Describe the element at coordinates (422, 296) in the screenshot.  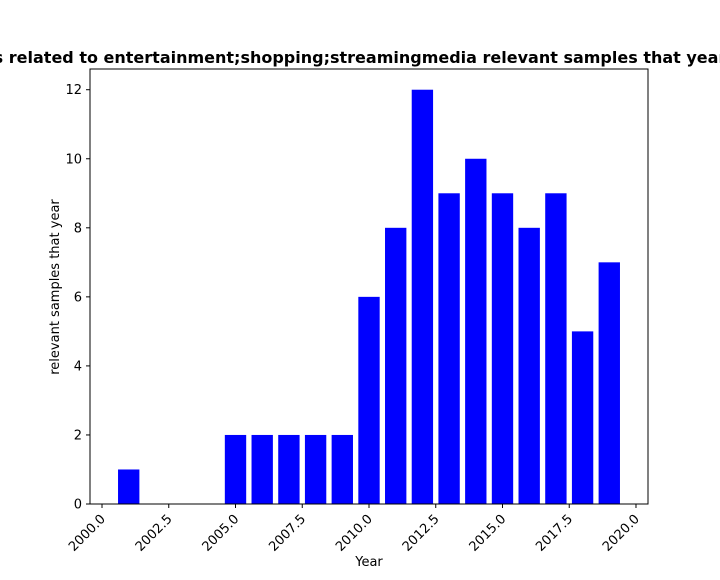
I see `bar-2012` at that location.